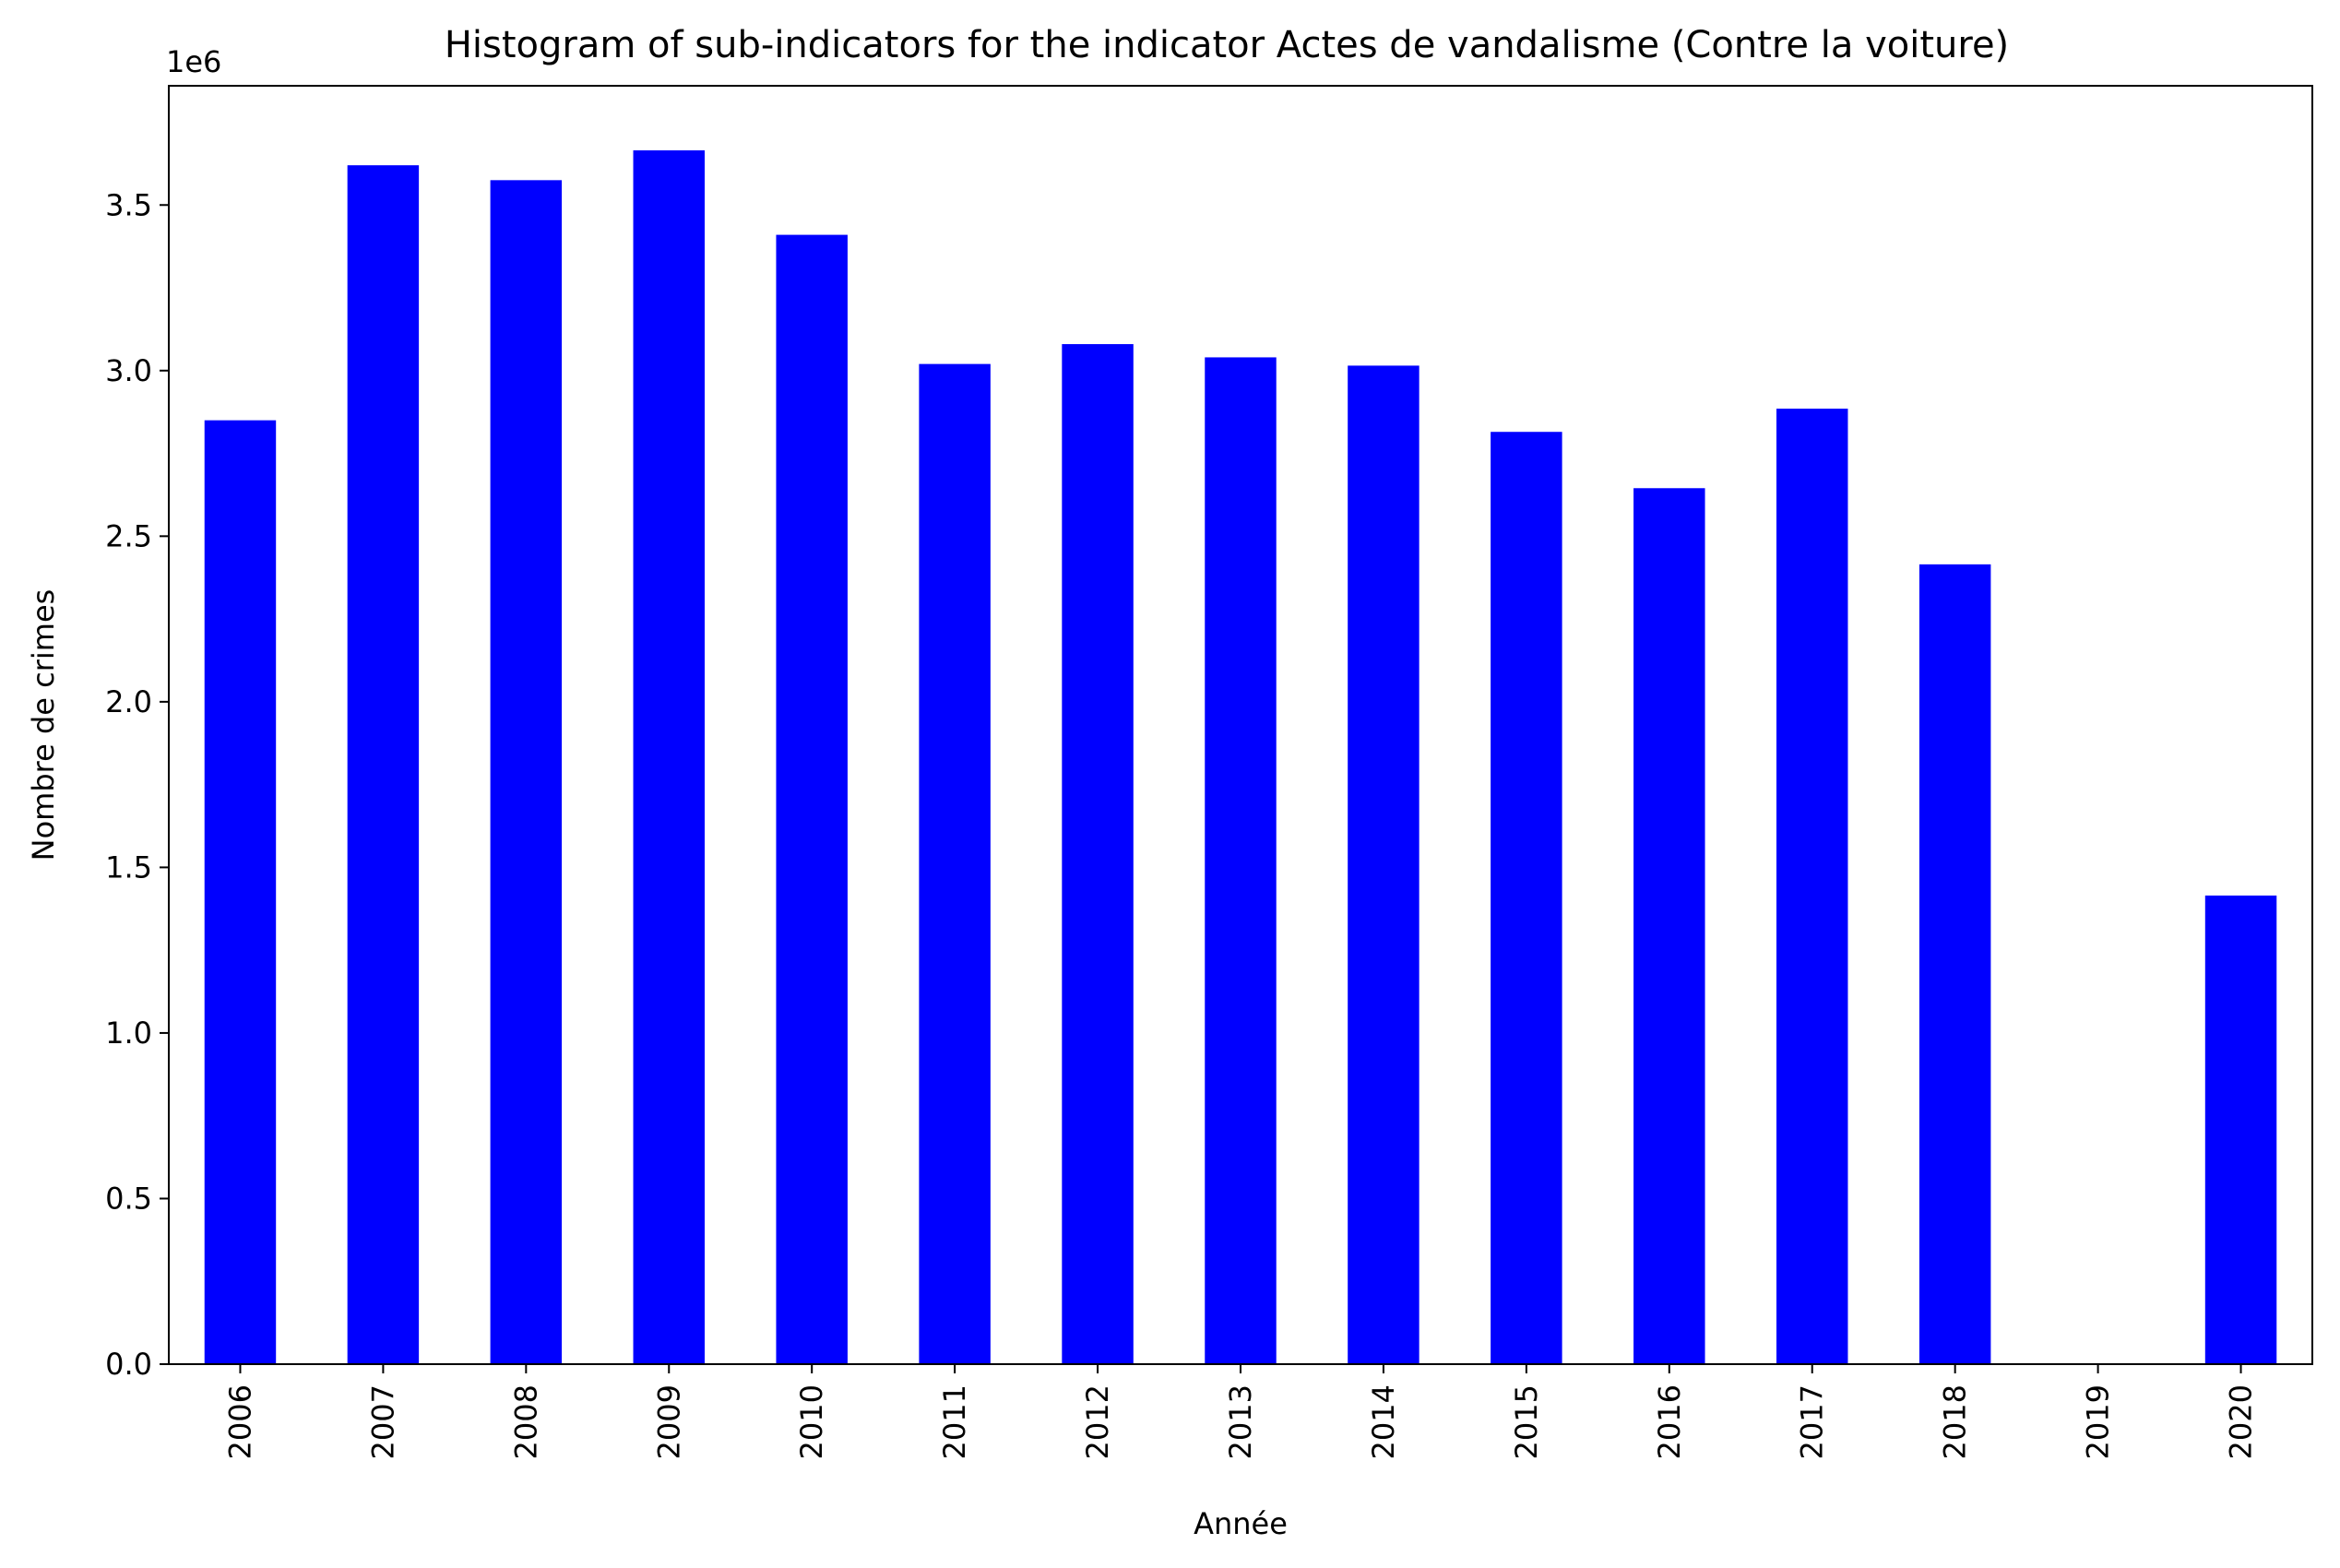 This screenshot has height=1568, width=2340. Describe the element at coordinates (1241, 860) in the screenshot. I see `bar-2013` at that location.